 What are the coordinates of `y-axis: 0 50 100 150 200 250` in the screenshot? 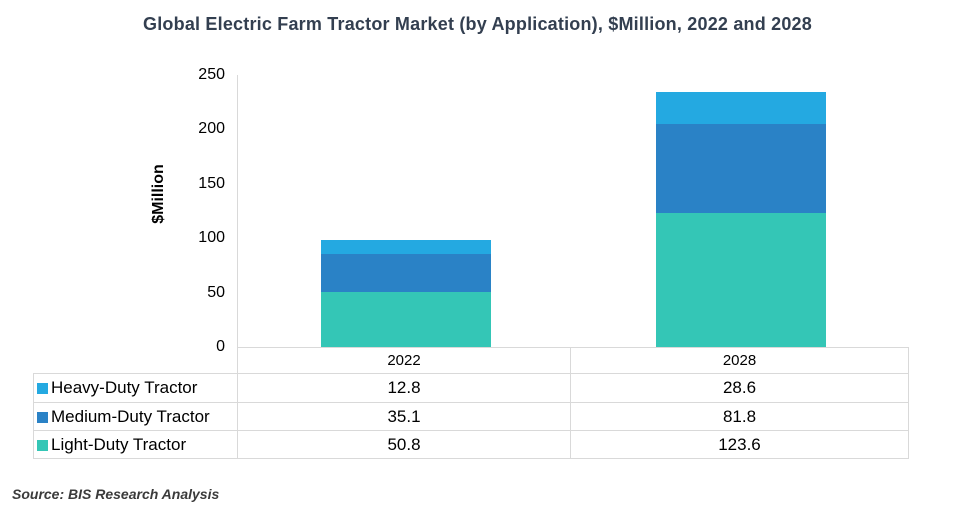 It's located at (112, 210).